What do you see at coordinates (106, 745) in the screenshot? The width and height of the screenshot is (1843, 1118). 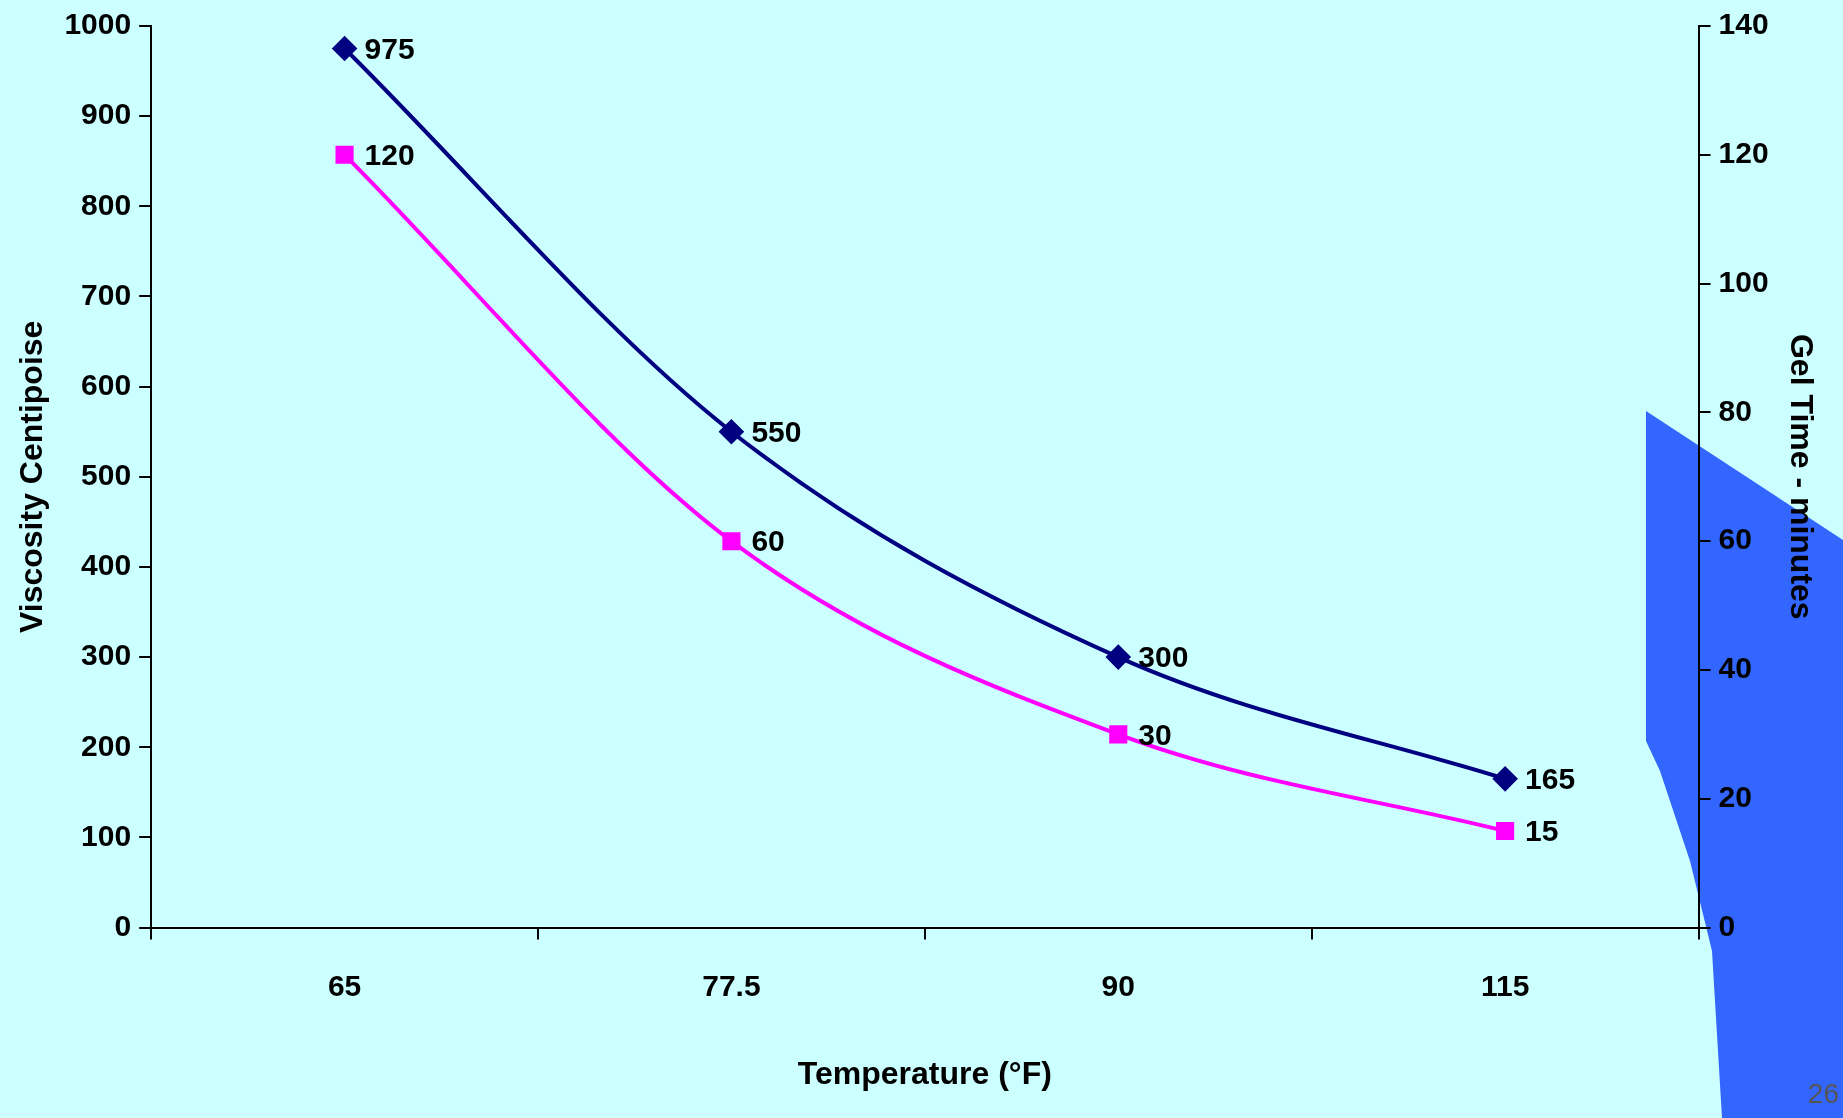 I see `y-tick-label: 200` at bounding box center [106, 745].